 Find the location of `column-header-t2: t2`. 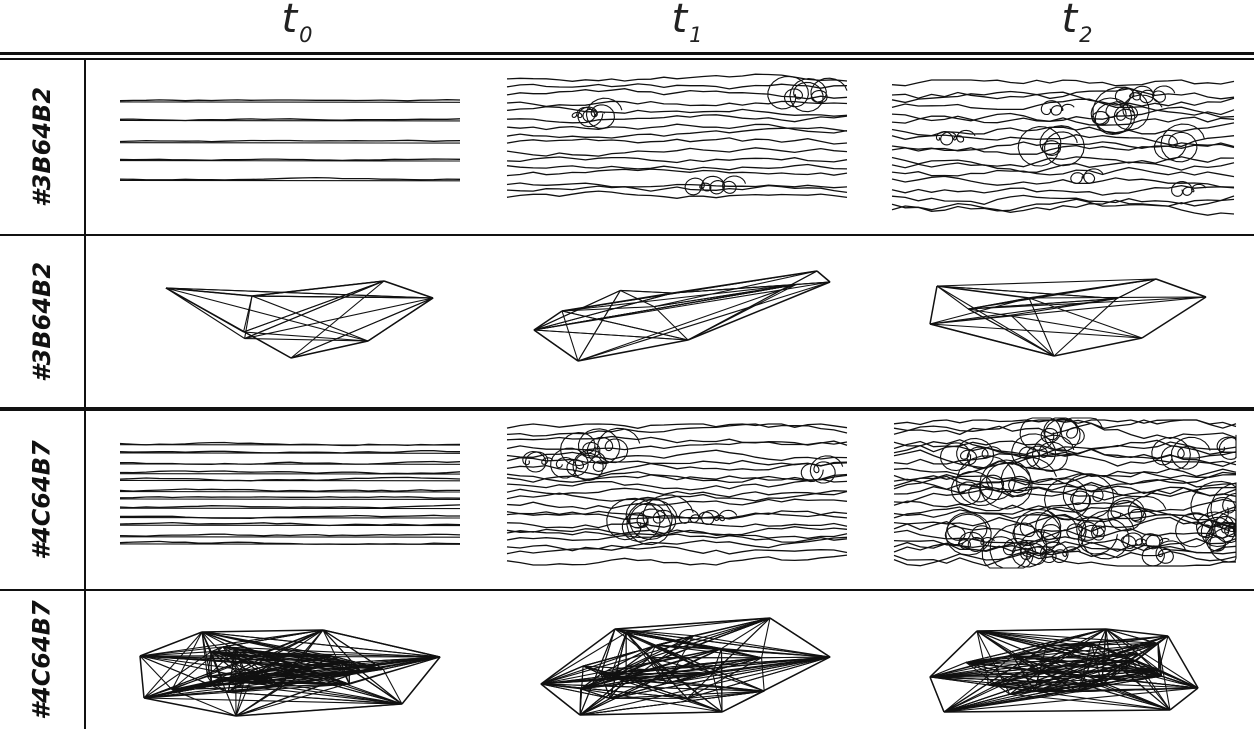

column-header-t2: t2 is located at coordinates (1077, 30).